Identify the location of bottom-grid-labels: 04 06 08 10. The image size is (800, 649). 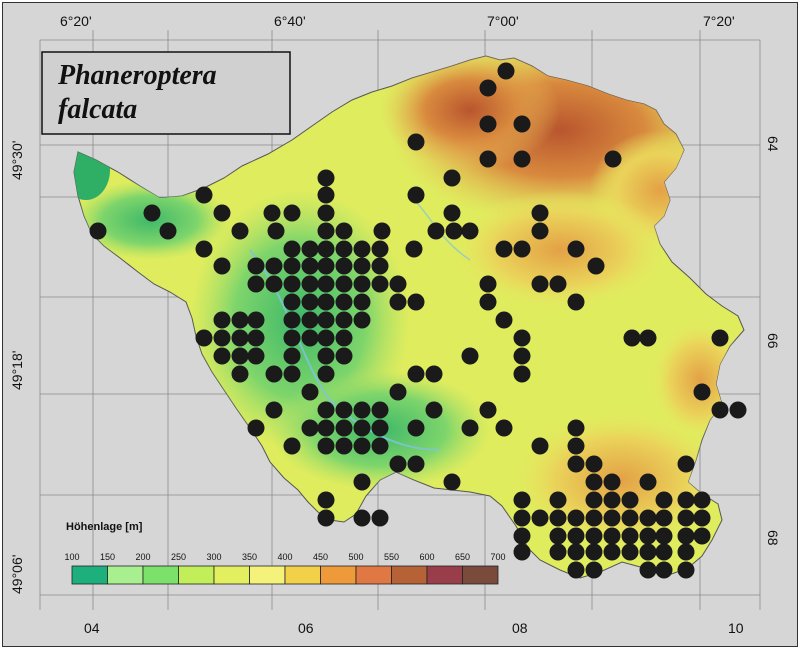
(414, 628).